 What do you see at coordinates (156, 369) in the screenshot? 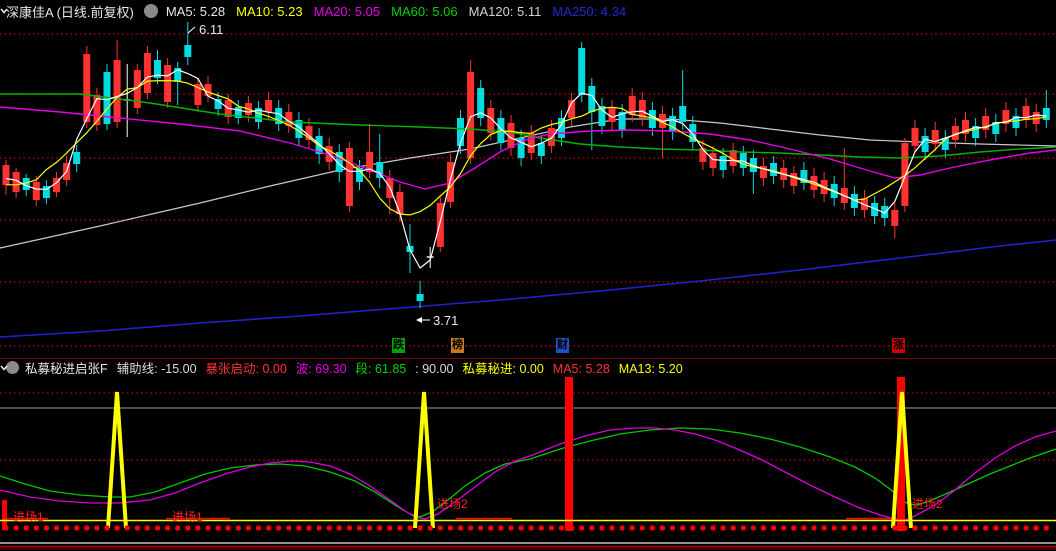
I see `indicator-readout-0: 辅助线: -15.00` at bounding box center [156, 369].